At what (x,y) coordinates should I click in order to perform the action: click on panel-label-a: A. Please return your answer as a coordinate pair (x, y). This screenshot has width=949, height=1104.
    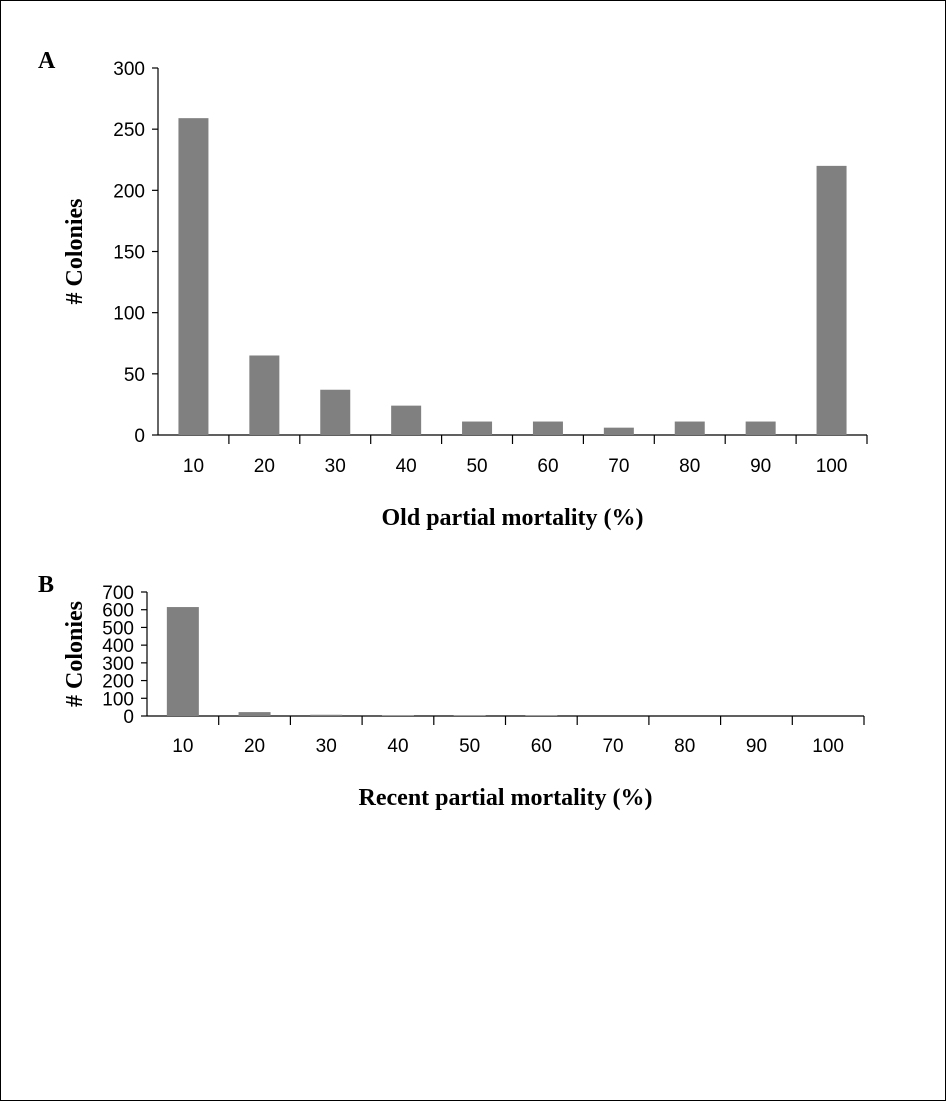
    Looking at the image, I should click on (47, 61).